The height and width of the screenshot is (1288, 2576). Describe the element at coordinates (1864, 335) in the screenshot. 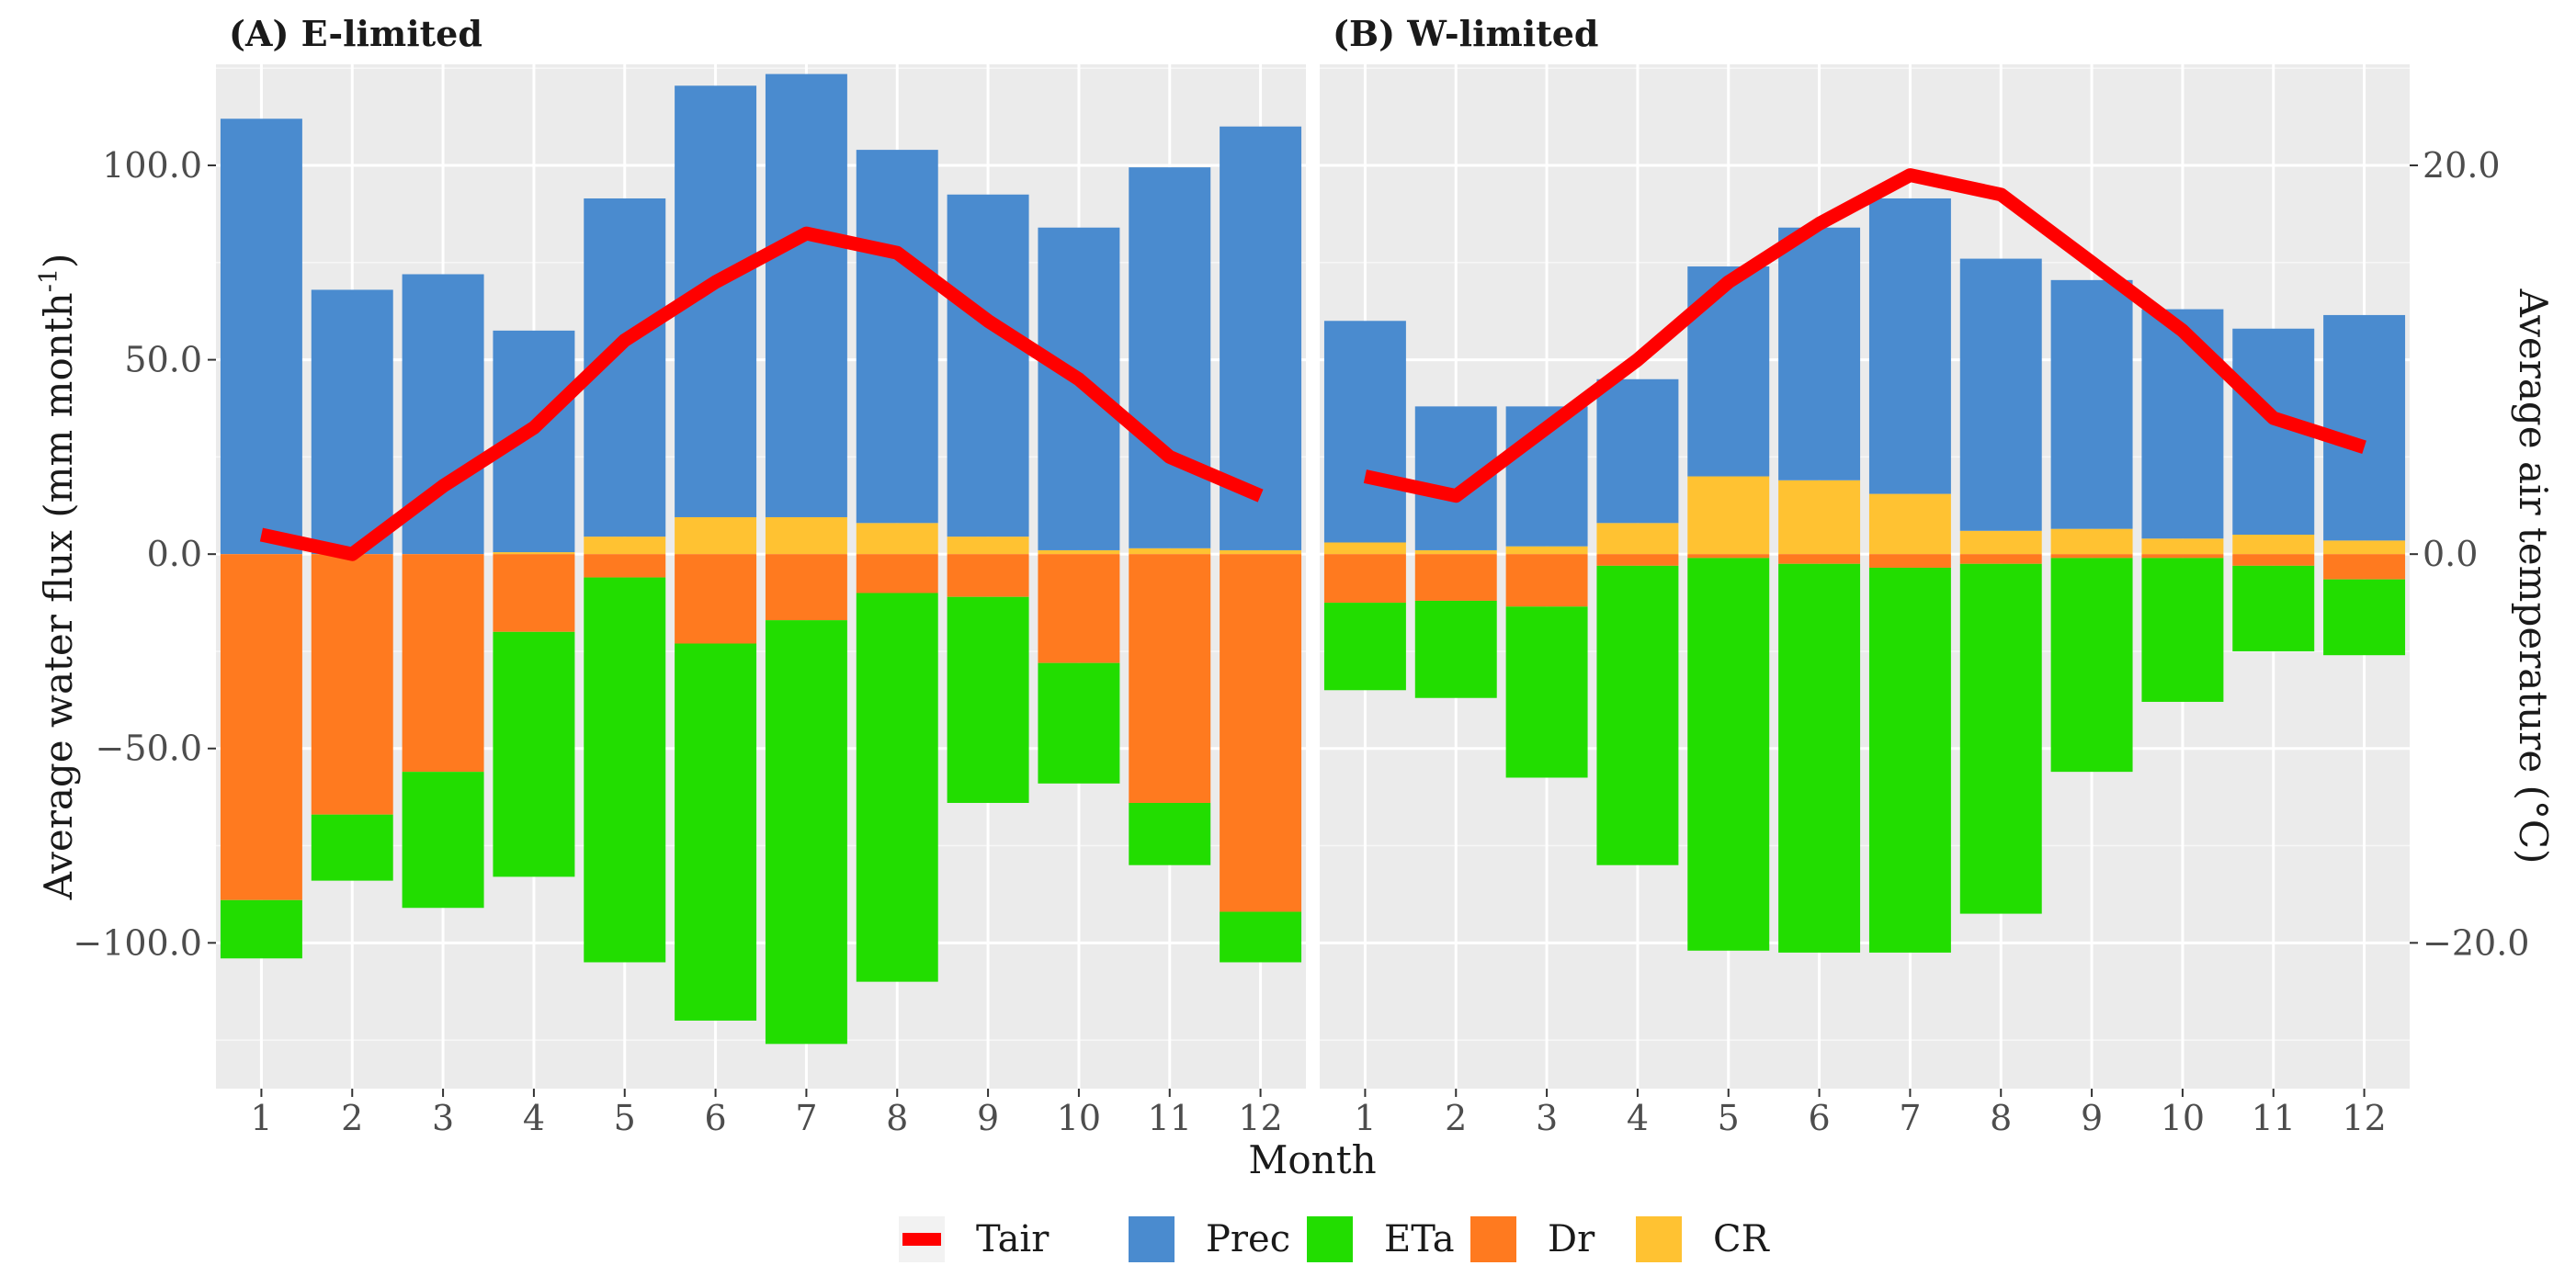

I see `panel-w-limited-tair-line` at that location.